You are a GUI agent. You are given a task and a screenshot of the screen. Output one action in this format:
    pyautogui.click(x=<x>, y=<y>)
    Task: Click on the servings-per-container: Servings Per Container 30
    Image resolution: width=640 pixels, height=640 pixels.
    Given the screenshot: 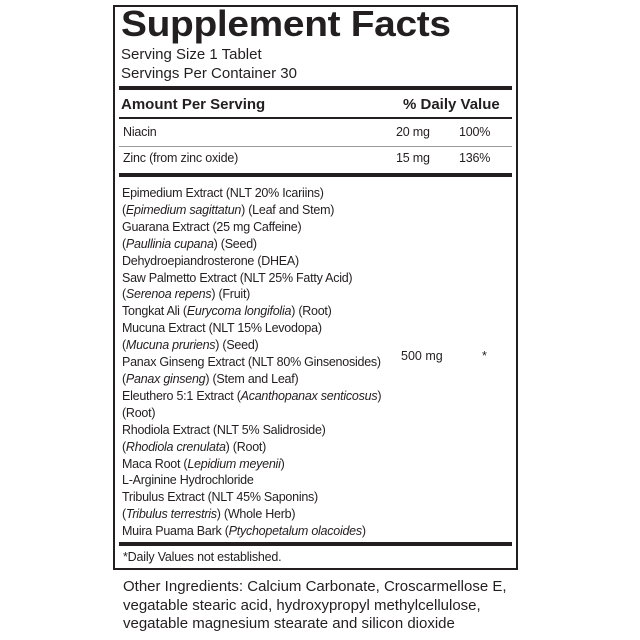 What is the action you would take?
    pyautogui.click(x=209, y=73)
    